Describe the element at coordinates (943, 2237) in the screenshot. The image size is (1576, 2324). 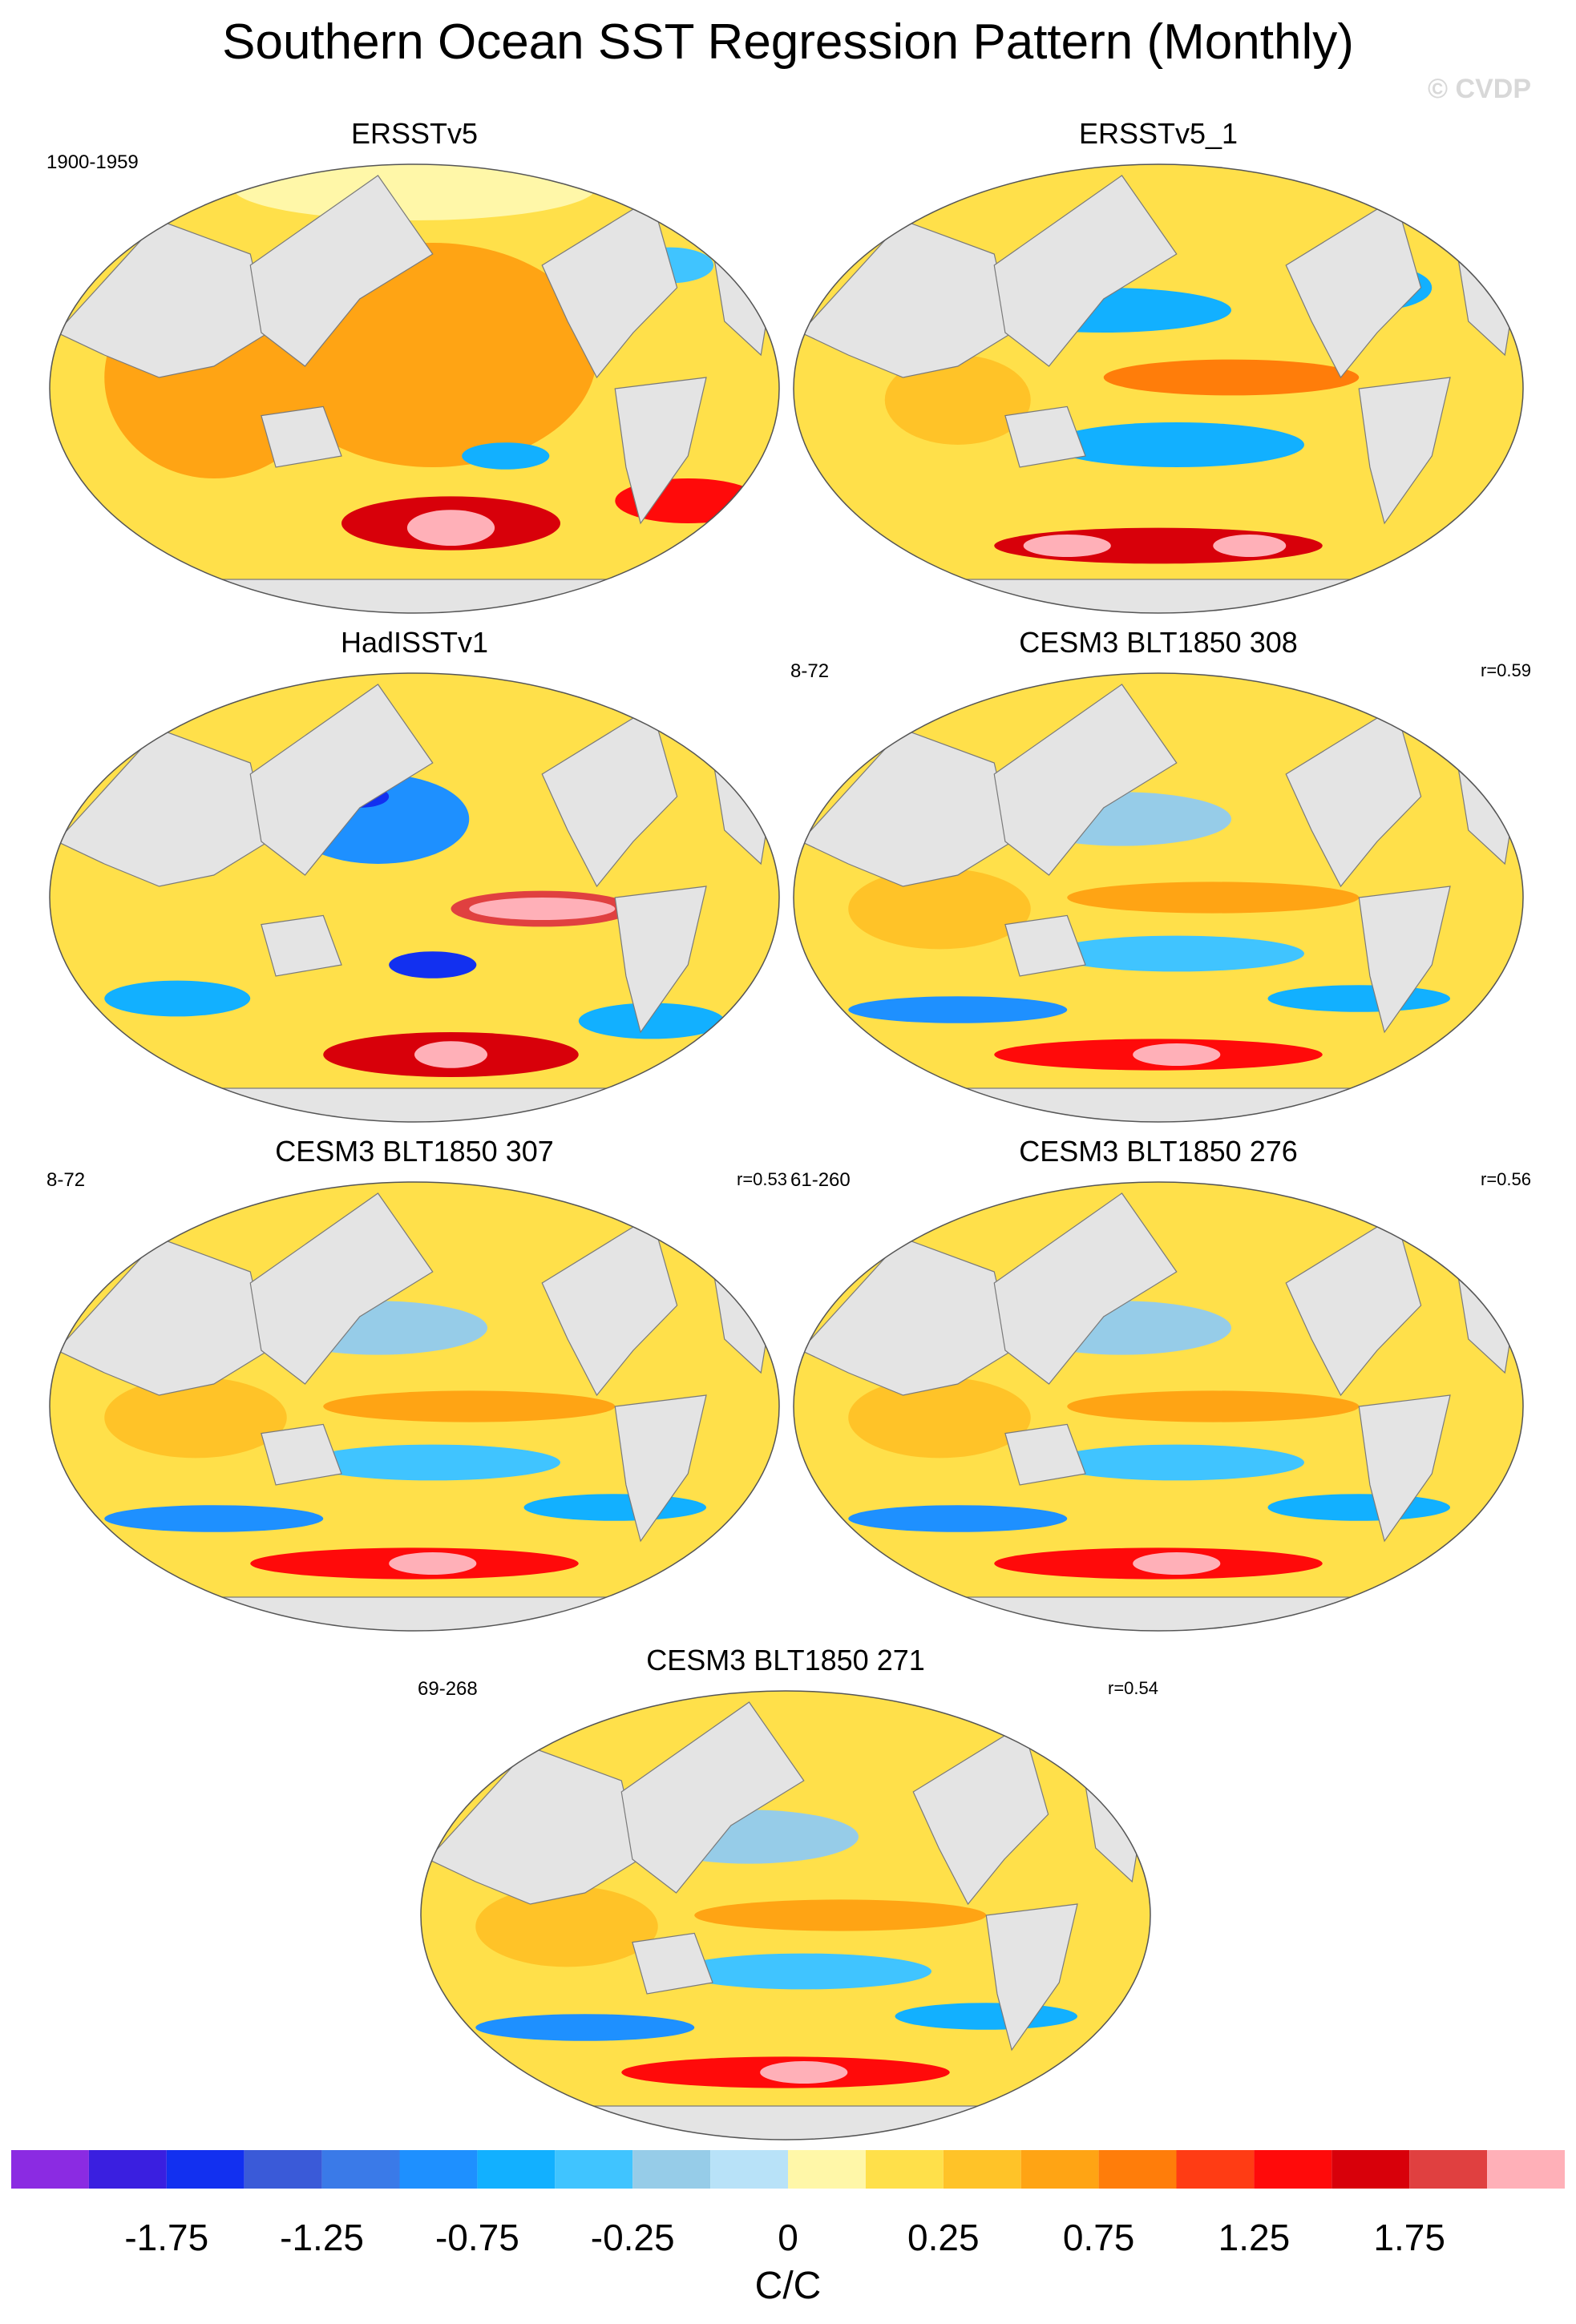
I see `colorbar-tick-label: 0.25` at that location.